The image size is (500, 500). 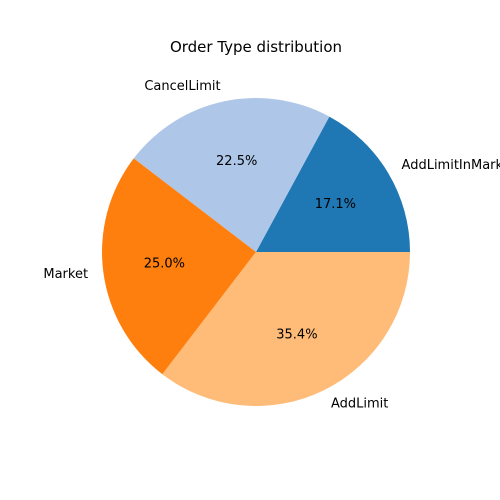 What do you see at coordinates (296, 334) in the screenshot?
I see `pie-pct-label-add-limit: 35.4%` at bounding box center [296, 334].